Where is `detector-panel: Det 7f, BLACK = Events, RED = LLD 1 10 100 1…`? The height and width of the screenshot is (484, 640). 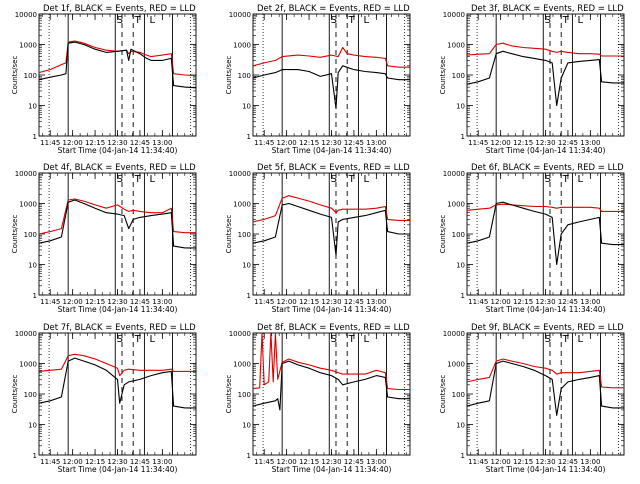 detector-panel: Det 7f, BLACK = Events, RED = LLD 1 10 100 1… is located at coordinates (104, 398).